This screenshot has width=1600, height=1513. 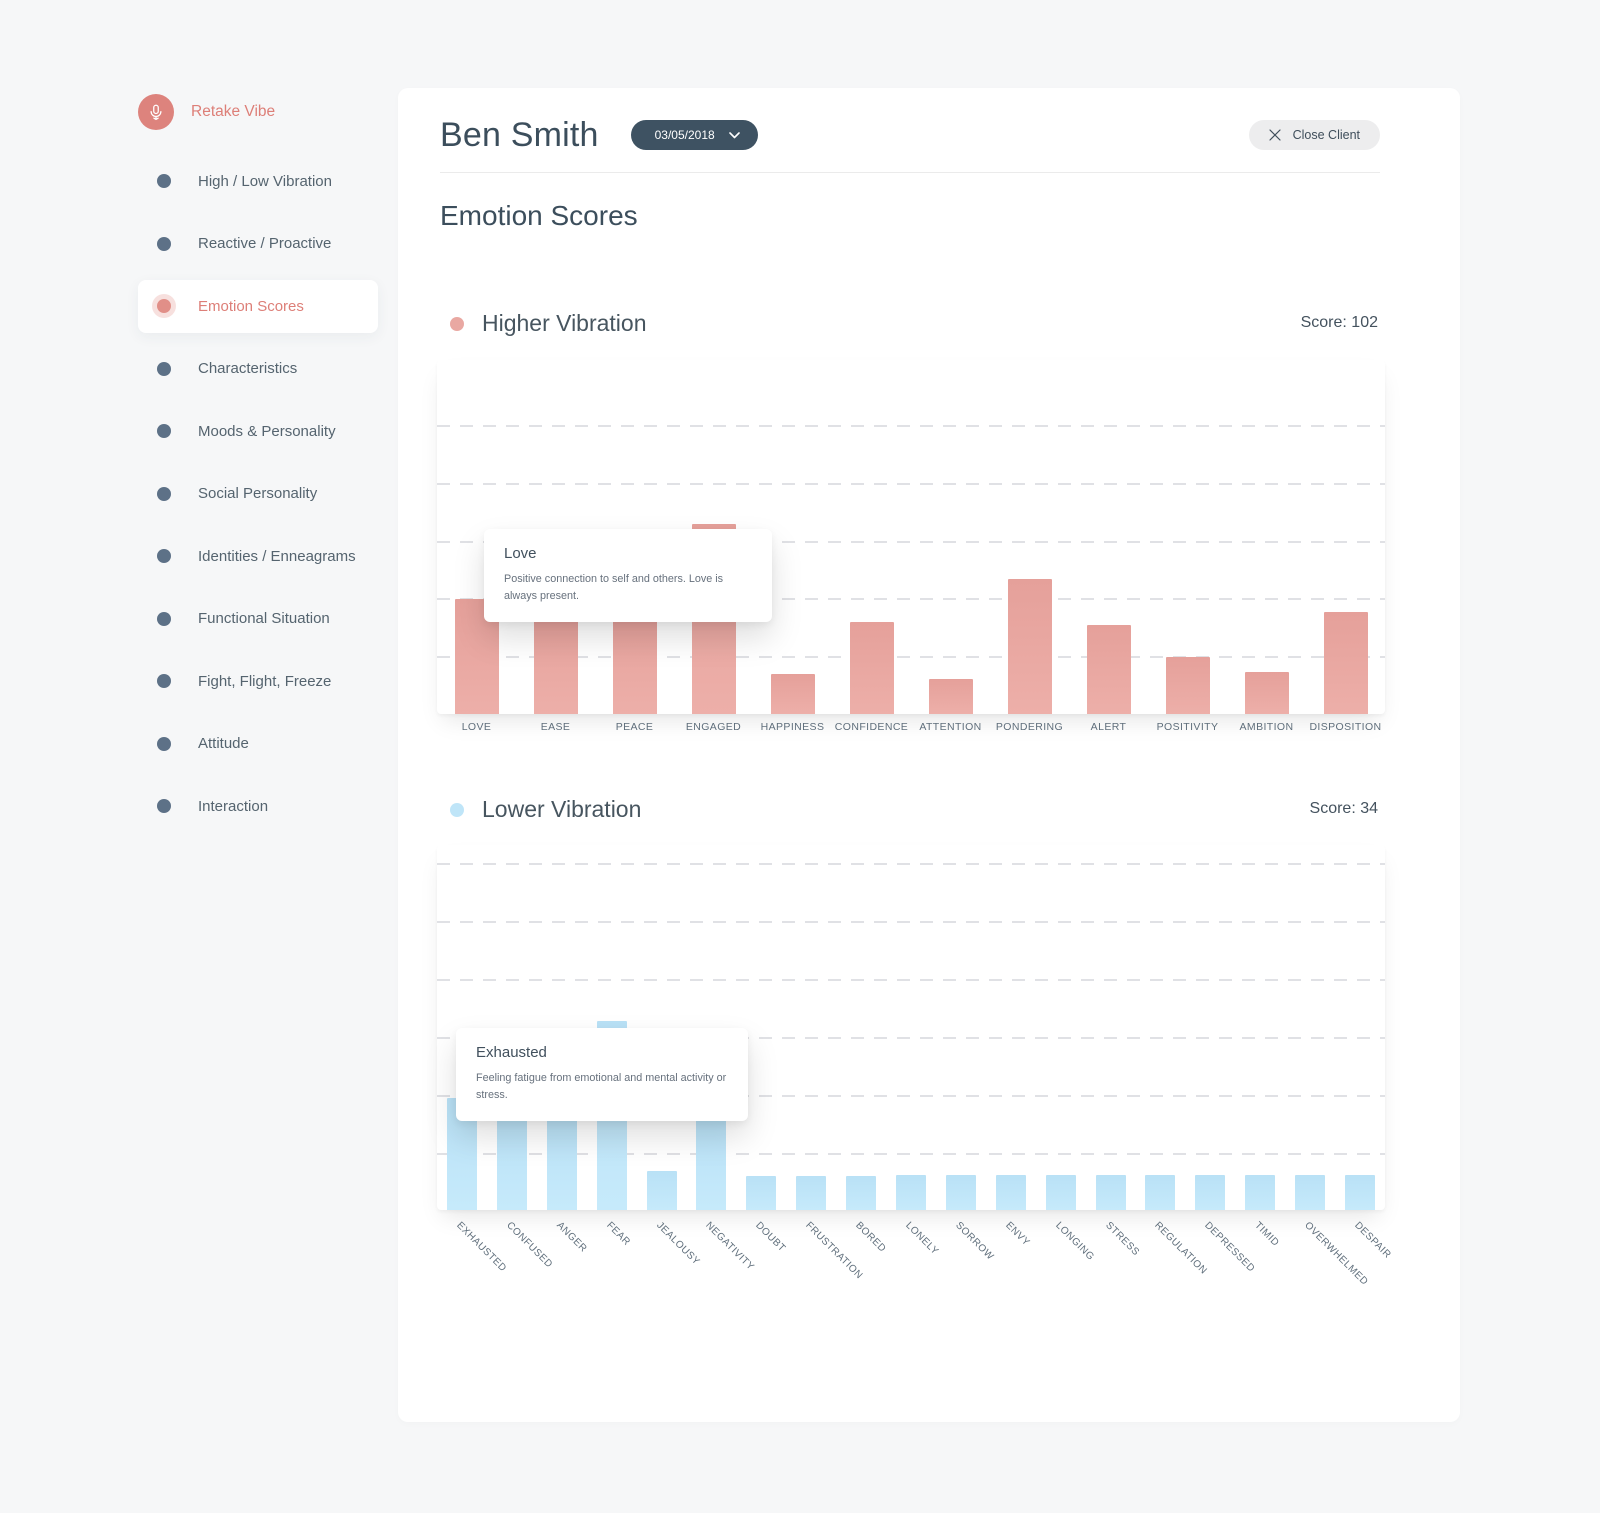 I want to click on sidebar-item-reactive-proactive: Reactive / Proactive, so click(x=258, y=244).